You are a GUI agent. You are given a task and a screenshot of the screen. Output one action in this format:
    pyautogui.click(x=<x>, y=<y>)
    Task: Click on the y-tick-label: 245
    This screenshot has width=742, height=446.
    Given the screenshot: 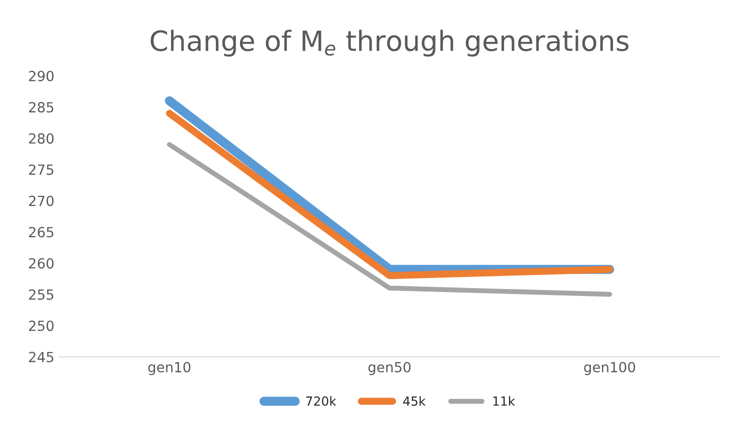 What is the action you would take?
    pyautogui.click(x=41, y=357)
    